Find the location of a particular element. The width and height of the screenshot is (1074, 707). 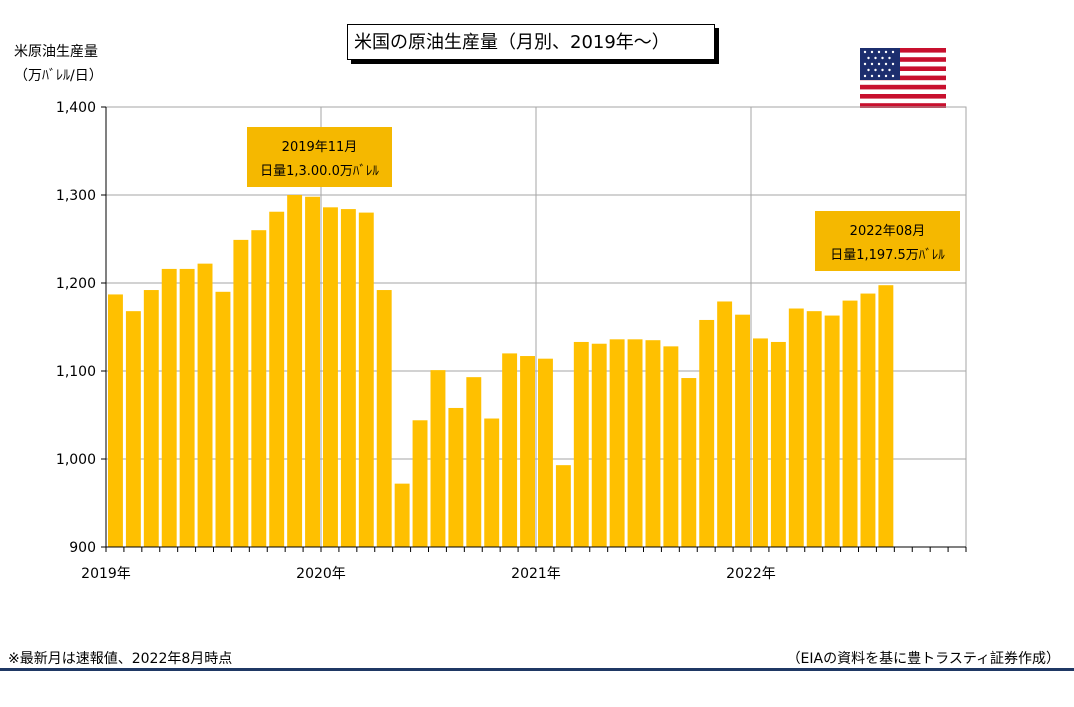

y-tick-label: 1,300 is located at coordinates (76, 196).